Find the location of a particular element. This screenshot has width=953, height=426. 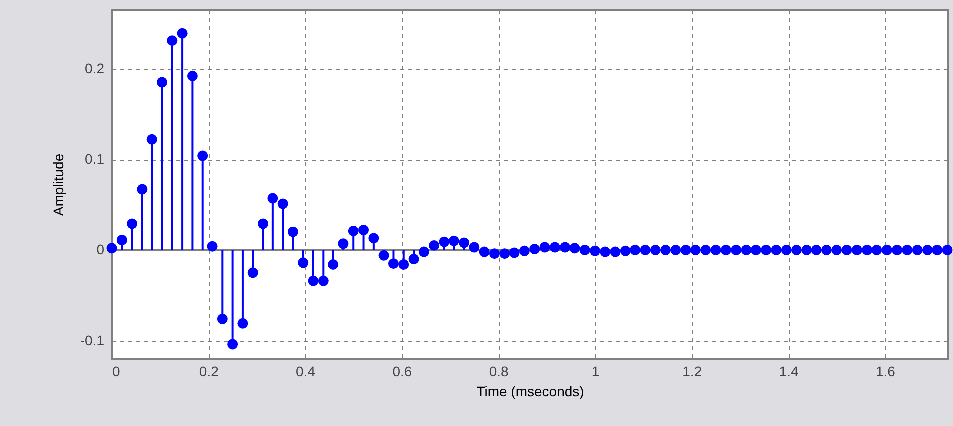

y-axis-title: Amplitude is located at coordinates (58, 185).